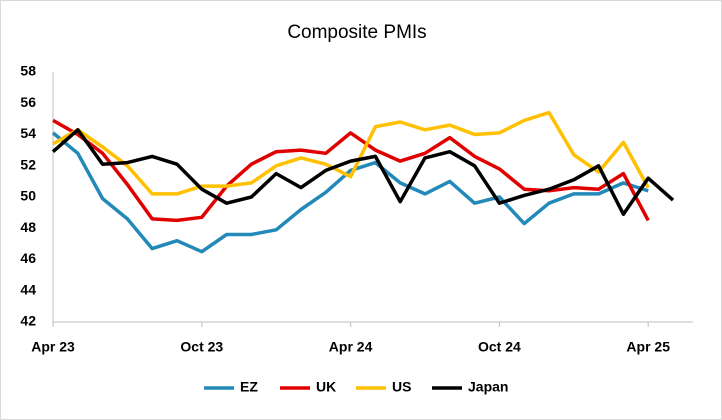 The width and height of the screenshot is (722, 420). I want to click on legend-label: EZ, so click(249, 387).